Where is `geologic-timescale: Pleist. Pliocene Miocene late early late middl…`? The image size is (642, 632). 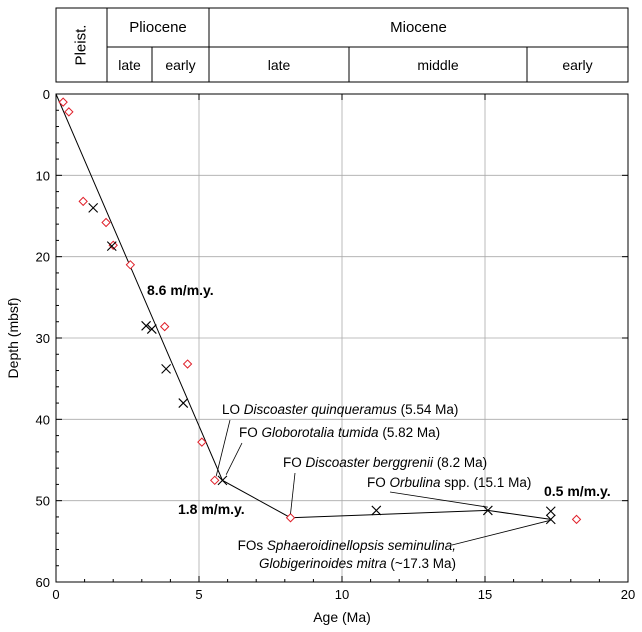 geologic-timescale: Pleist. Pliocene Miocene late early late middl… is located at coordinates (342, 45).